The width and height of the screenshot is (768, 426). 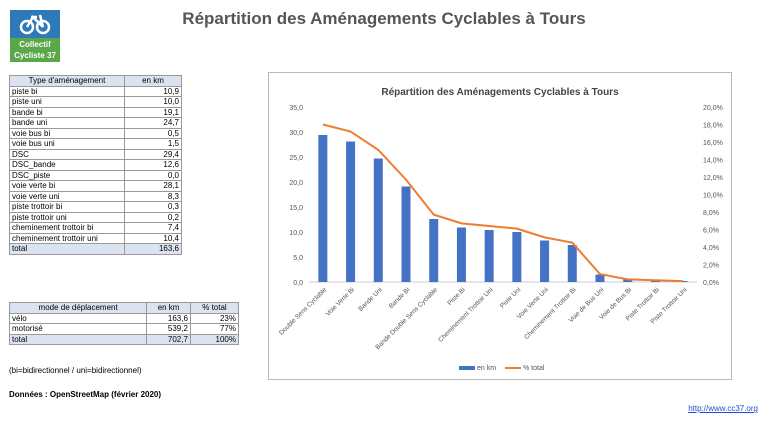 I want to click on logo-text-1: Collectif, so click(x=35, y=44).